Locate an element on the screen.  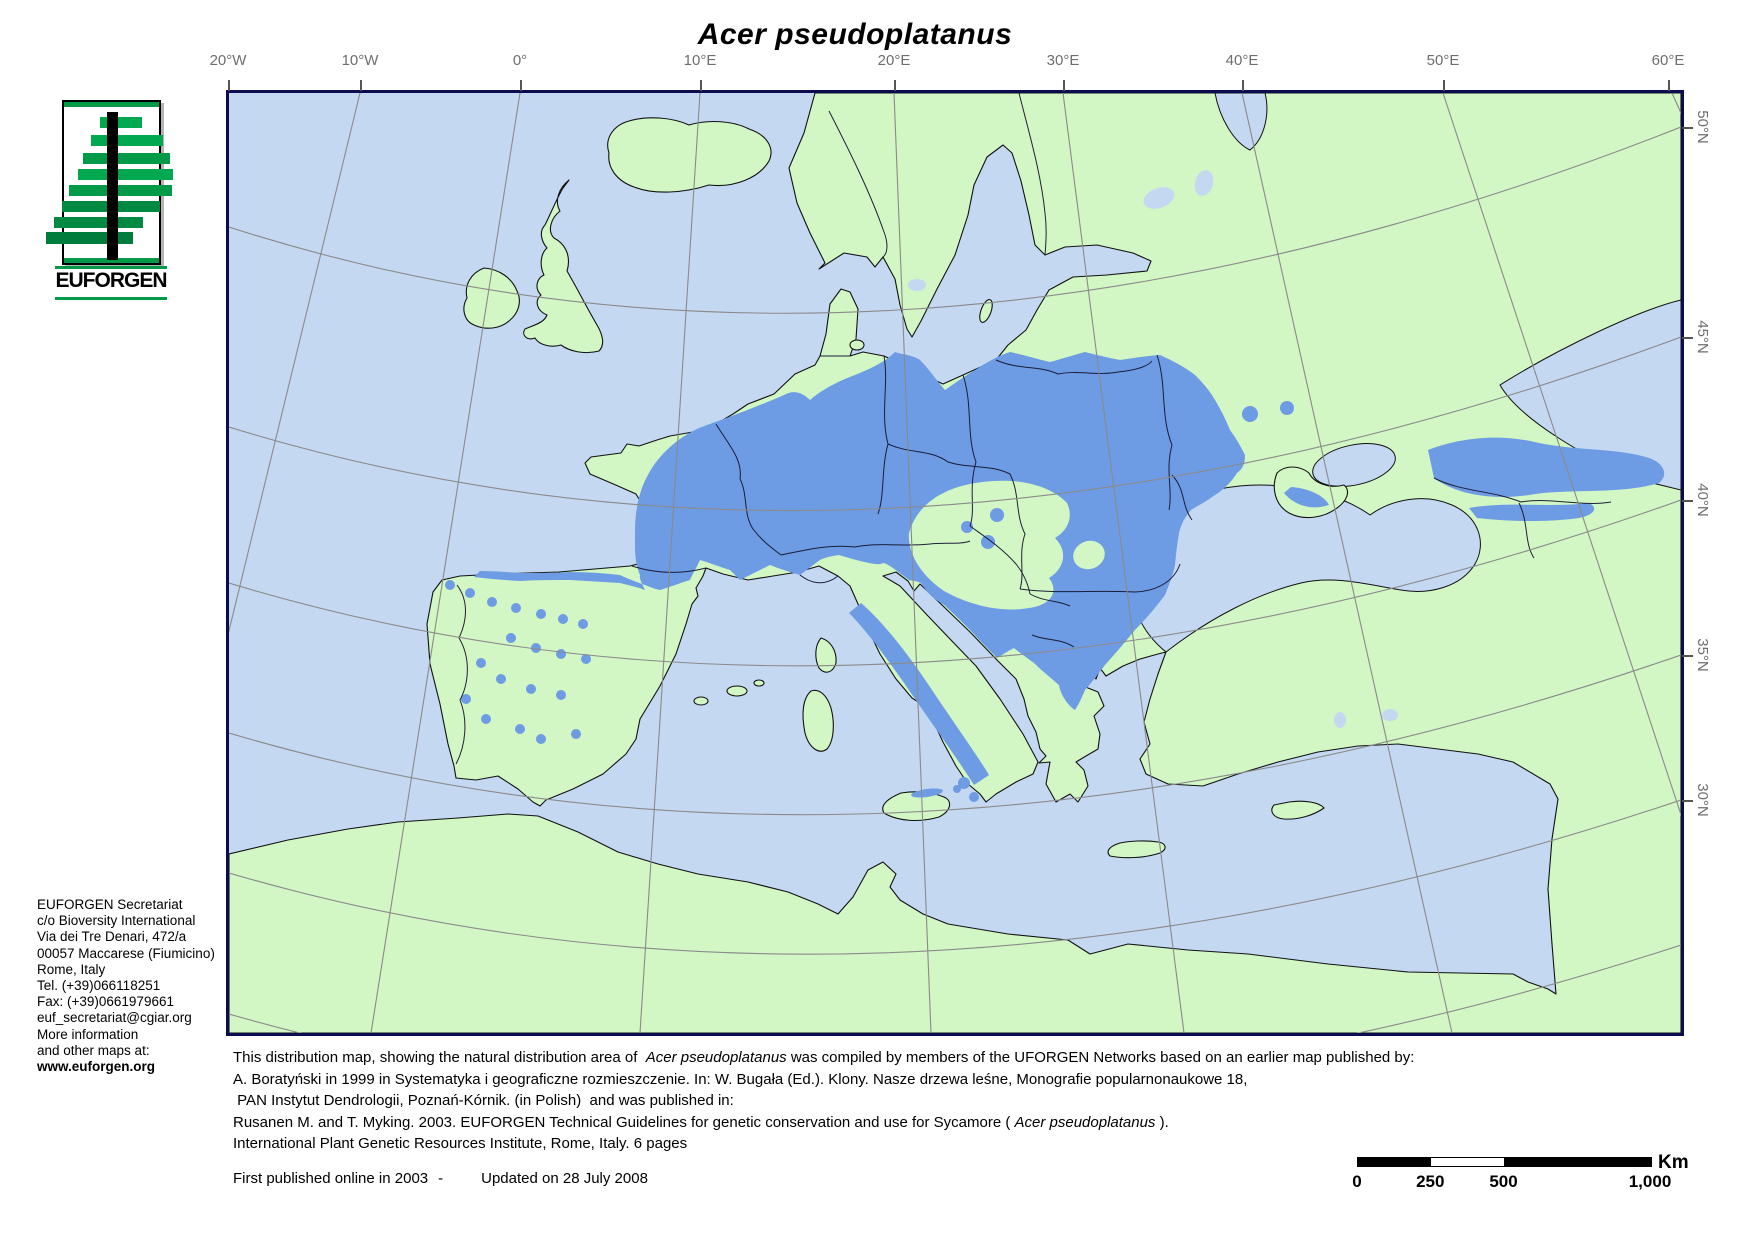
secretariat-line: EUFORGEN Secretariat is located at coordinates (110, 904).